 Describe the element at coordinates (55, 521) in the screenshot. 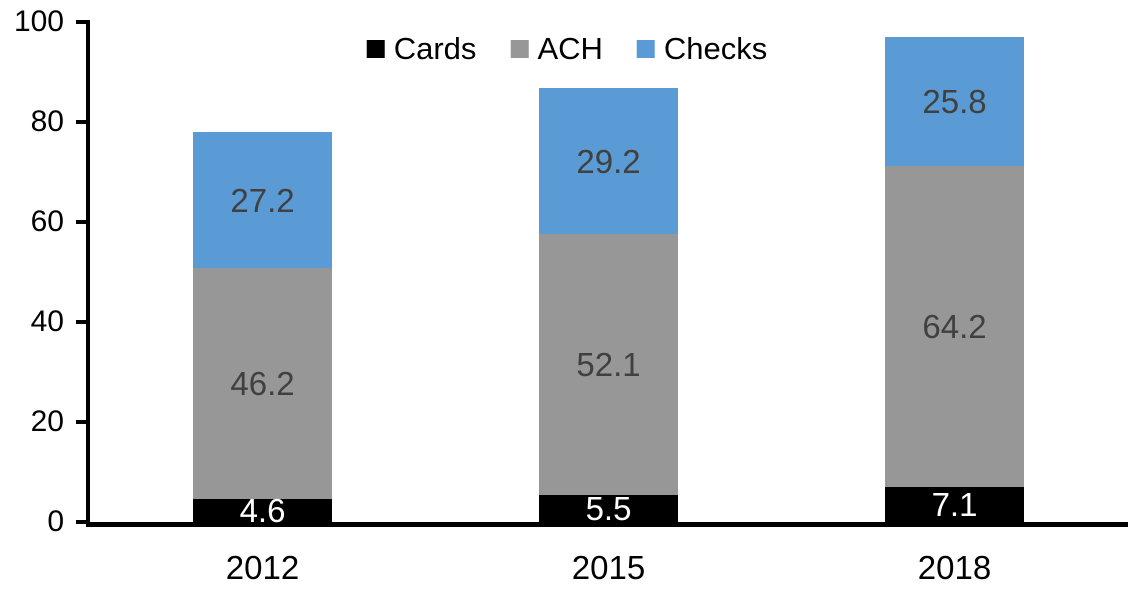

I see `y-tick-label: 0` at that location.